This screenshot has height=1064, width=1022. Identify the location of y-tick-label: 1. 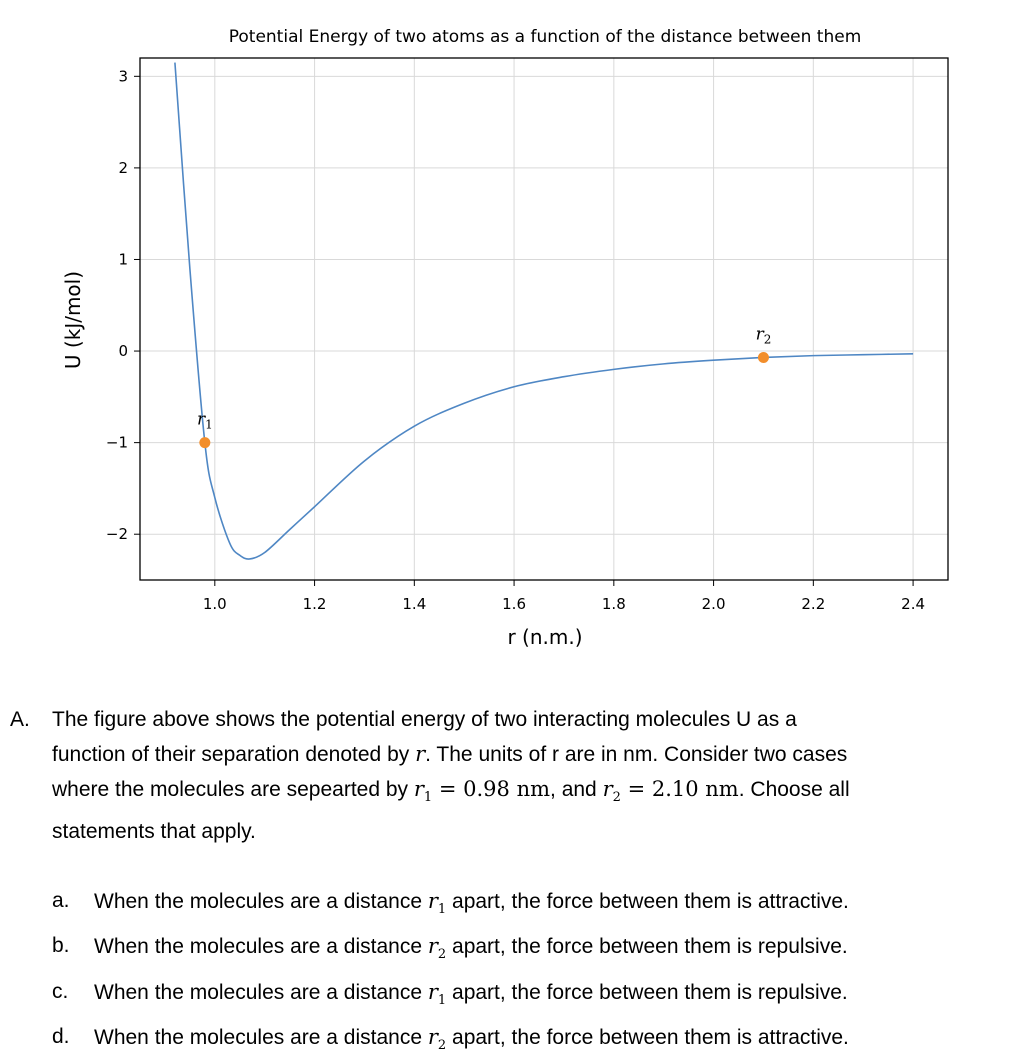
(123, 259).